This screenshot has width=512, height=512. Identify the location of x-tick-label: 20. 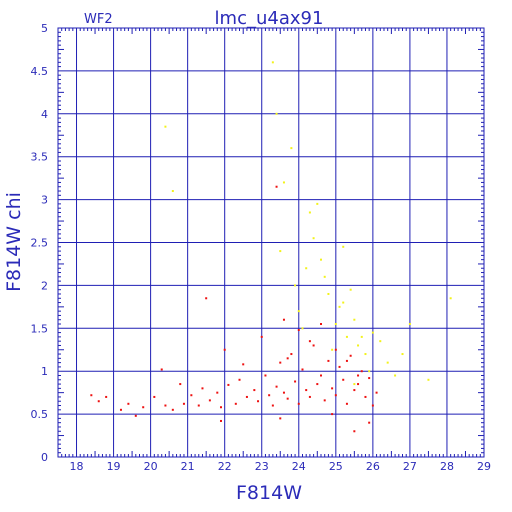
(151, 466).